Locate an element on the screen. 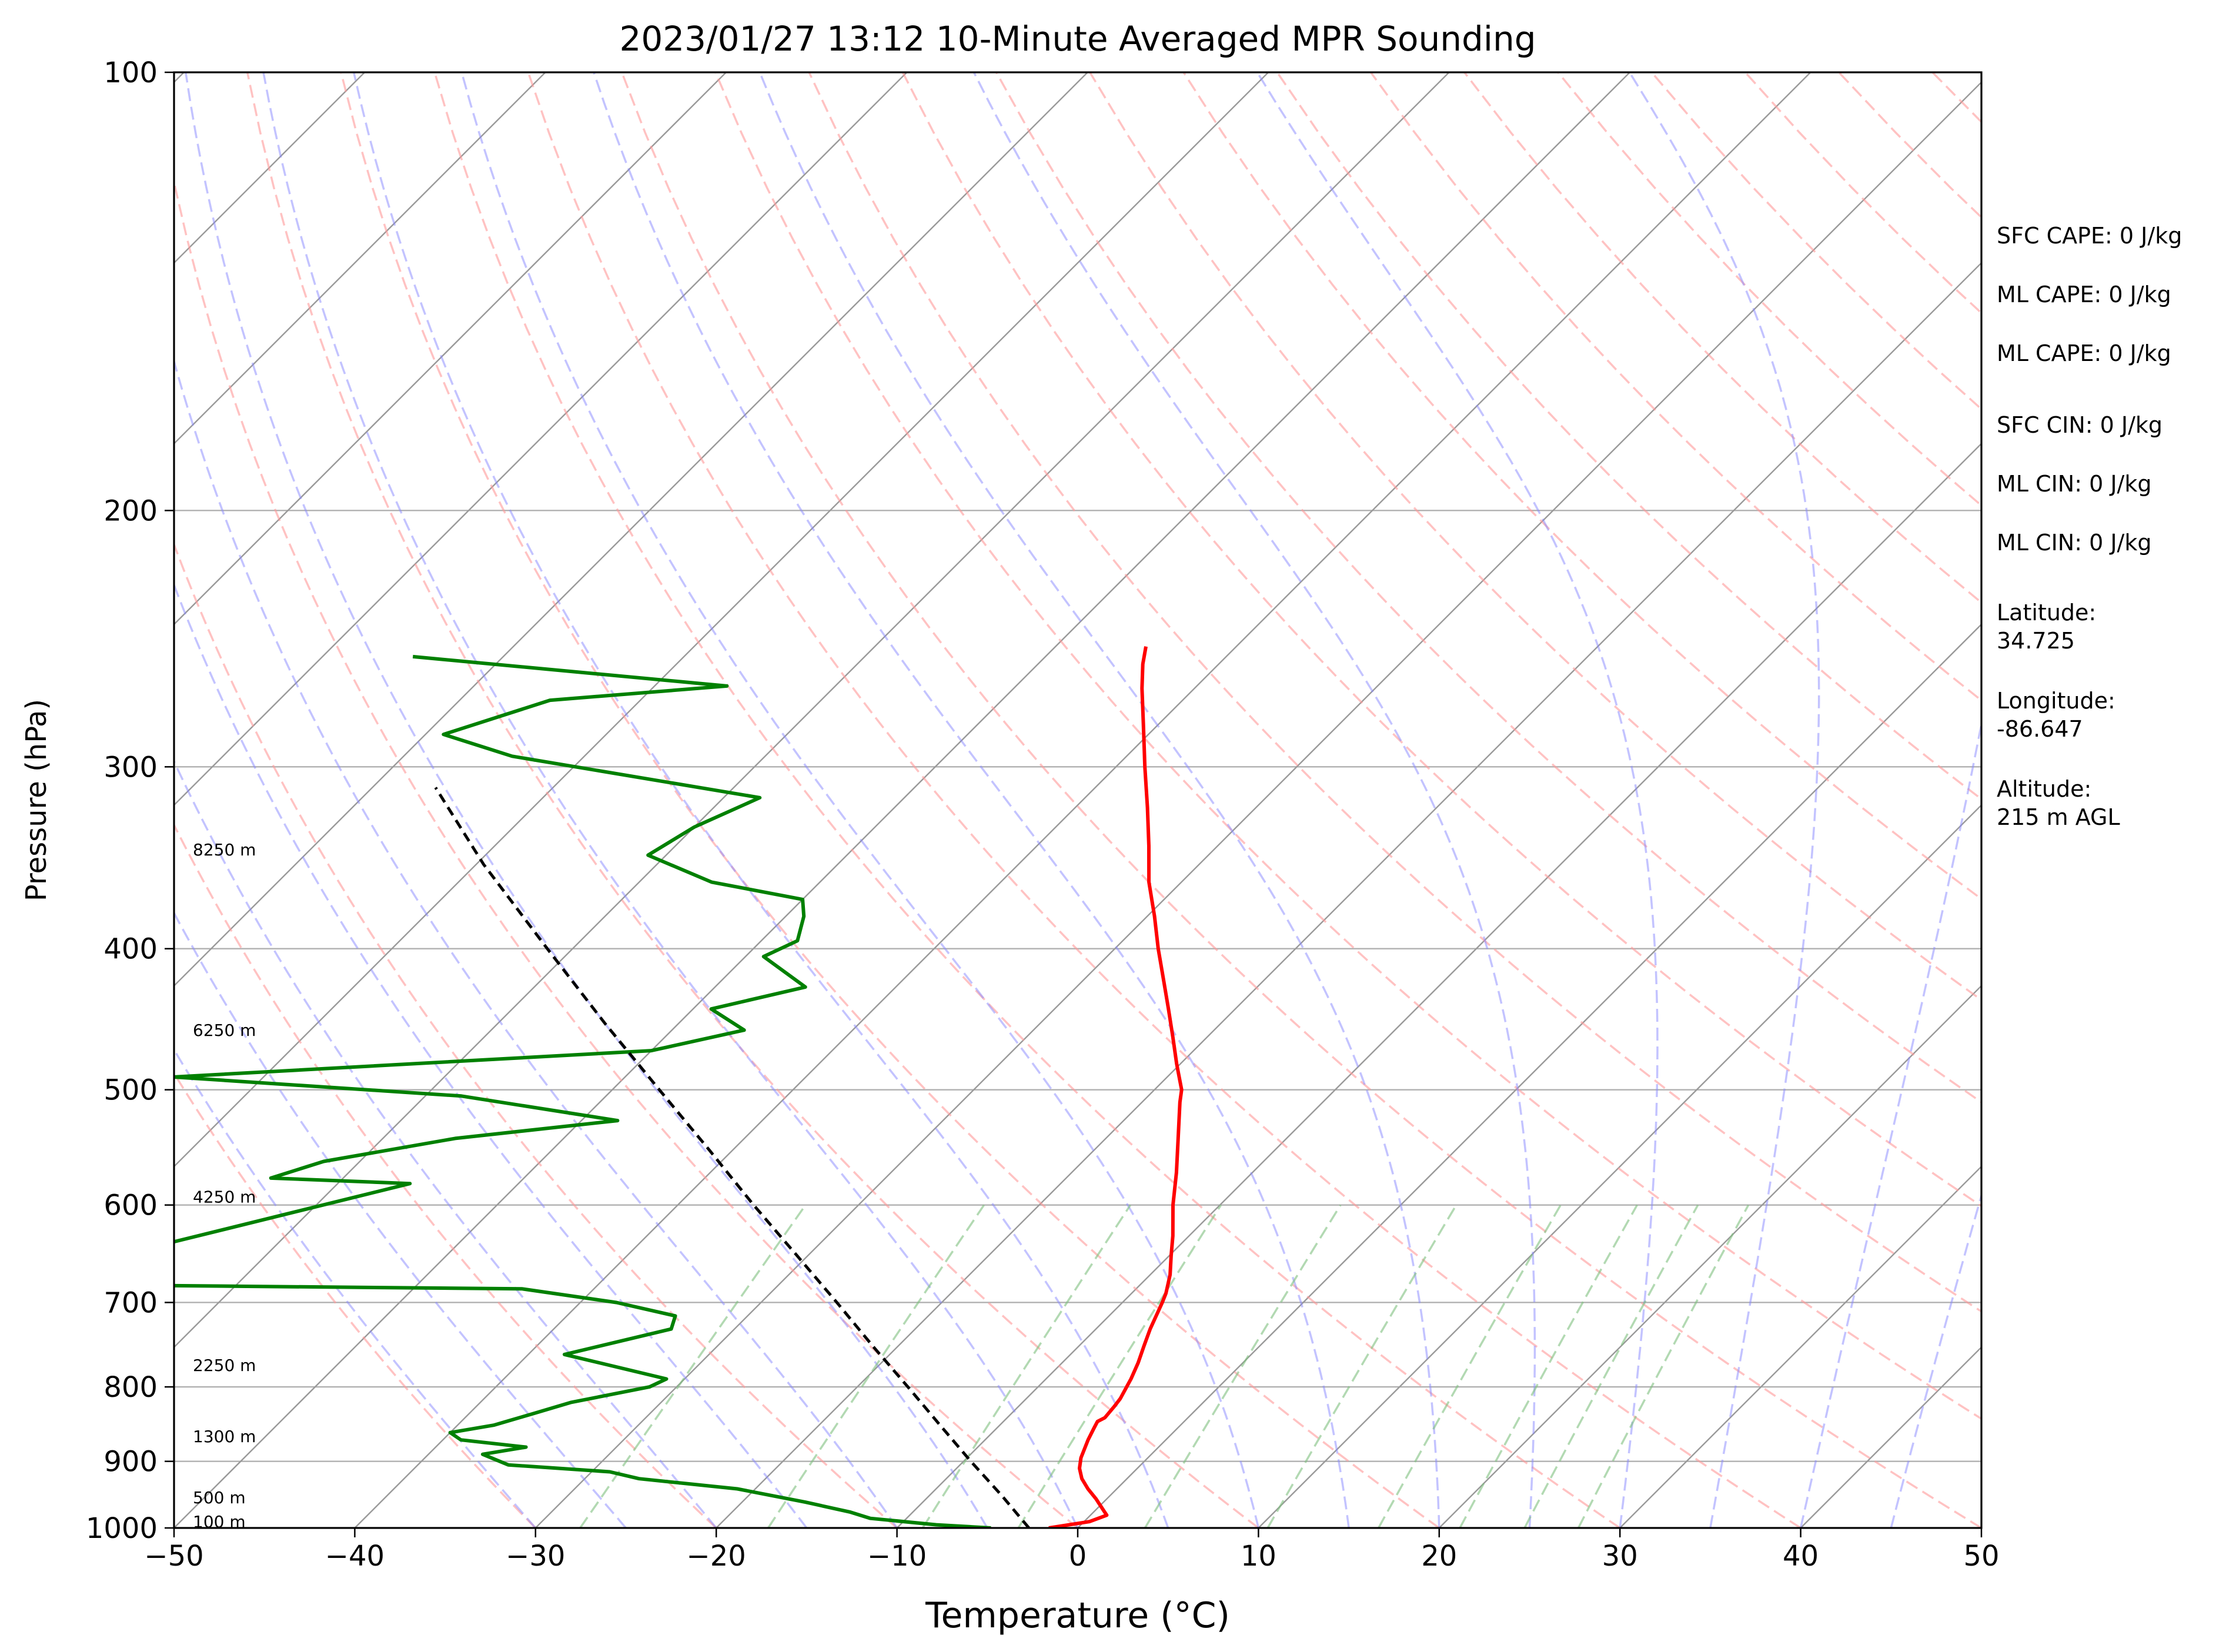 This screenshot has height=1652, width=2226. x-tick-label: 30 is located at coordinates (1620, 1556).